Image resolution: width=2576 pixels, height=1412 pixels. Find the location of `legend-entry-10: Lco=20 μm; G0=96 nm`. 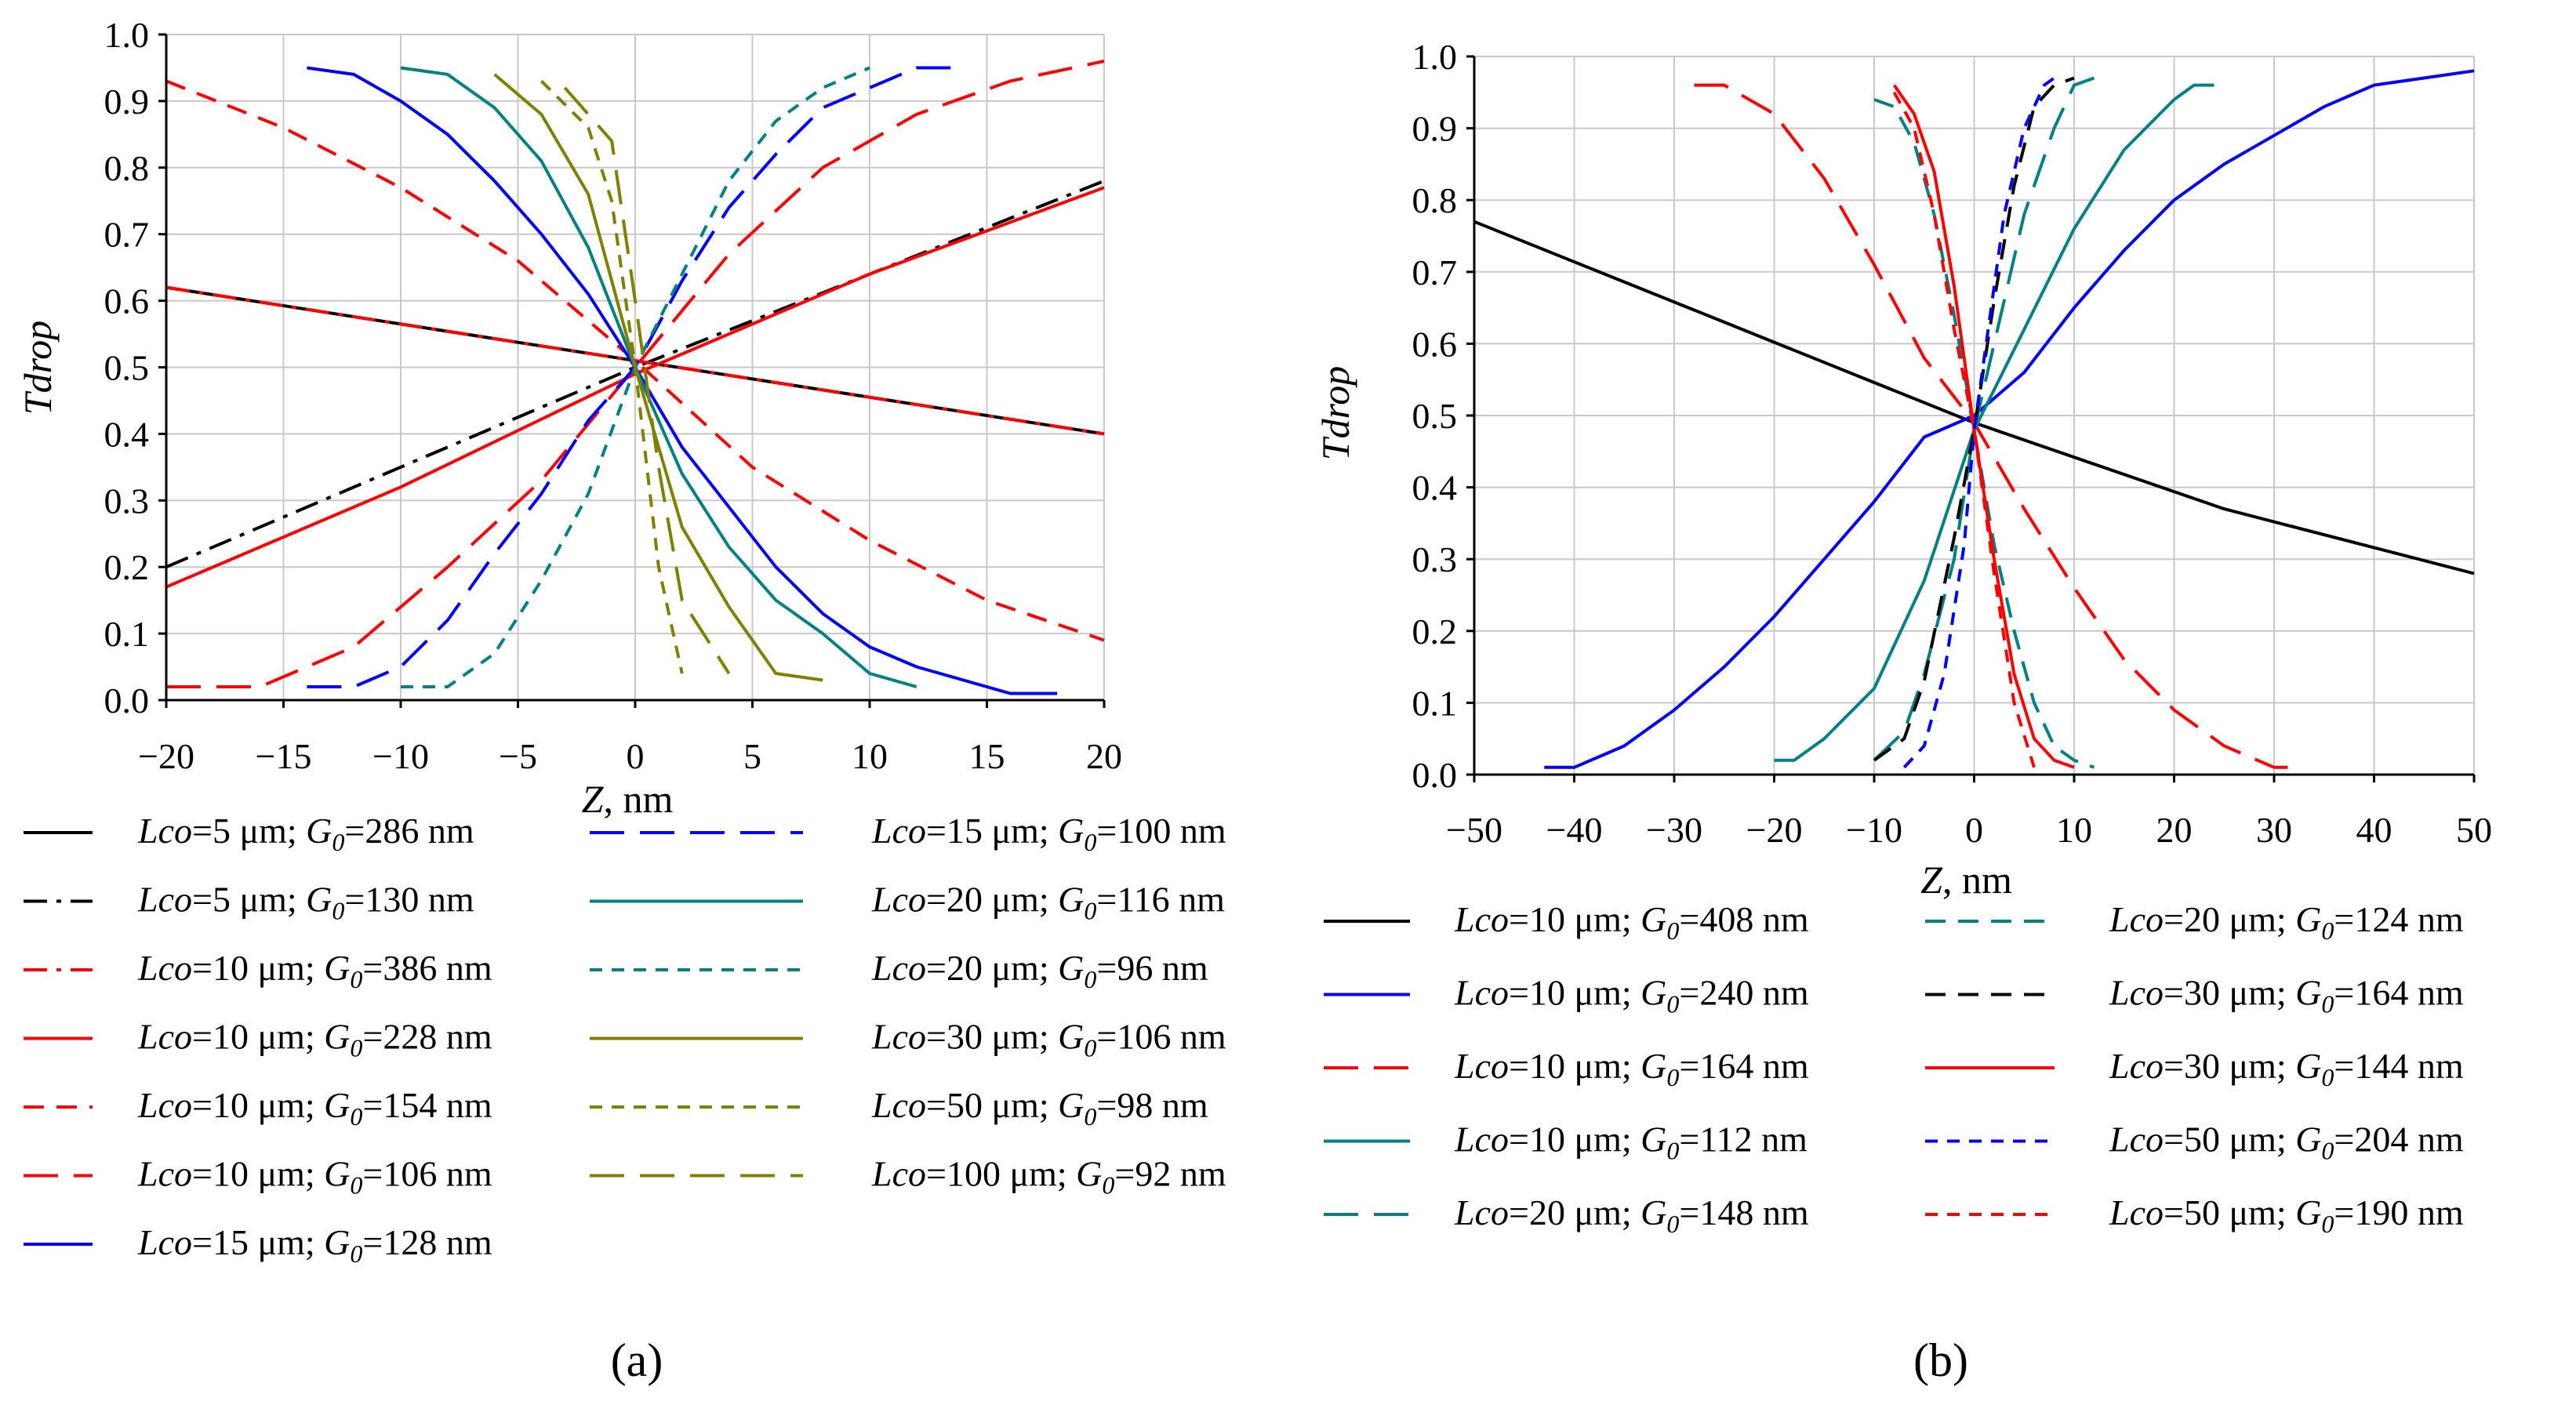

legend-entry-10: Lco=20 μm; G0=96 nm is located at coordinates (1039, 970).